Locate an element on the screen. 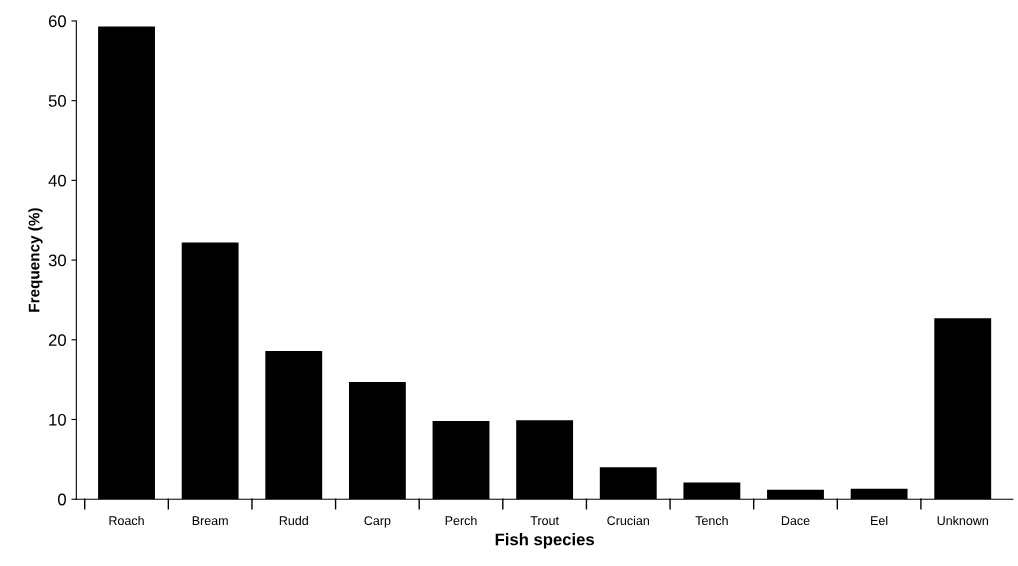  y-tick-label: 10 is located at coordinates (57, 419).